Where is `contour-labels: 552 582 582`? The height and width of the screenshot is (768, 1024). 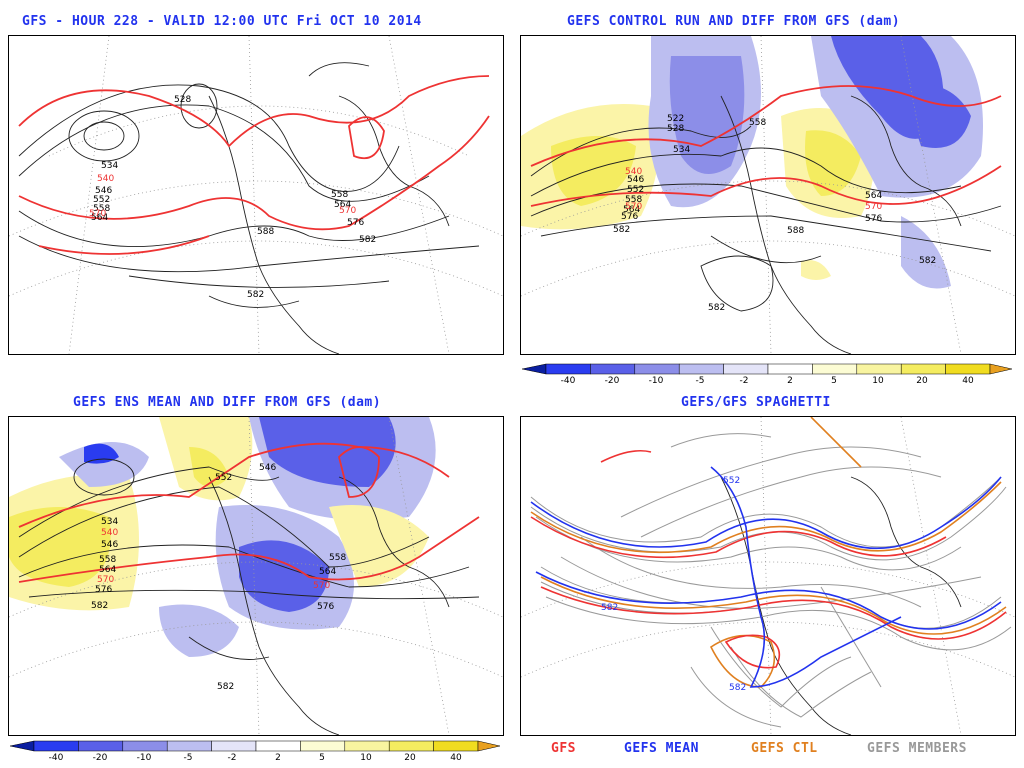
contour-labels: 552 582 582 is located at coordinates (673, 584).